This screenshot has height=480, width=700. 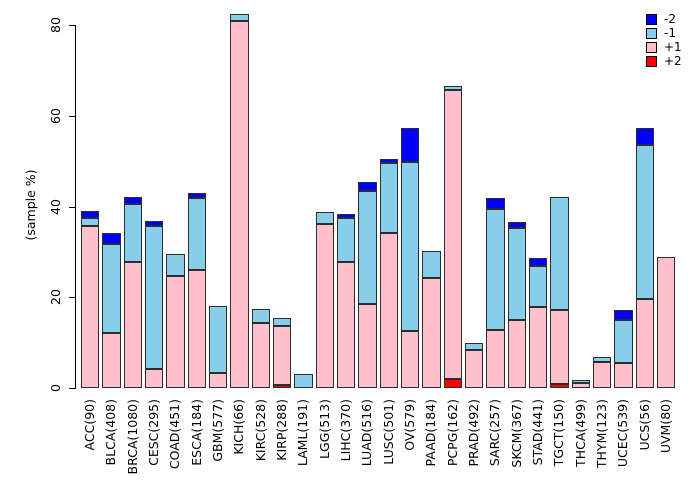 What do you see at coordinates (580, 385) in the screenshot?
I see `bar-segment-THCA-+1` at bounding box center [580, 385].